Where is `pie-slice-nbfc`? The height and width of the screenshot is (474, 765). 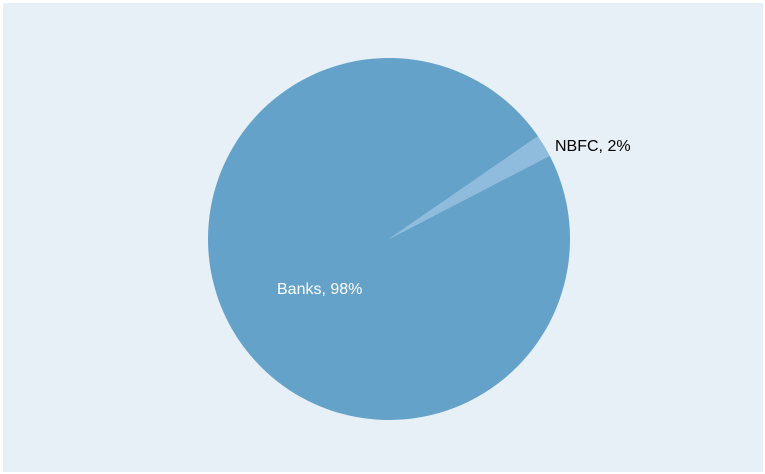 pie-slice-nbfc is located at coordinates (469, 187).